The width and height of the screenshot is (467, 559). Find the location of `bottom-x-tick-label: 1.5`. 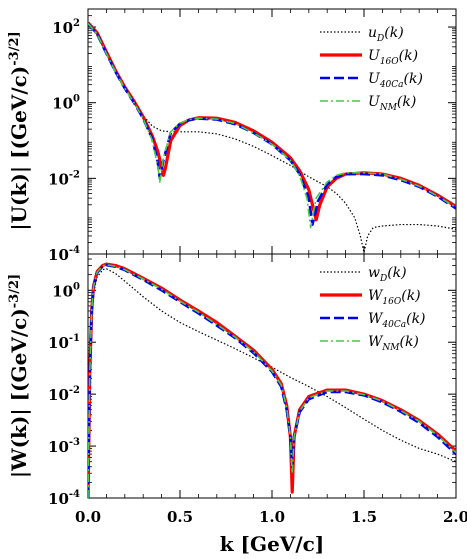

bottom-x-tick-label: 1.5 is located at coordinates (364, 517).